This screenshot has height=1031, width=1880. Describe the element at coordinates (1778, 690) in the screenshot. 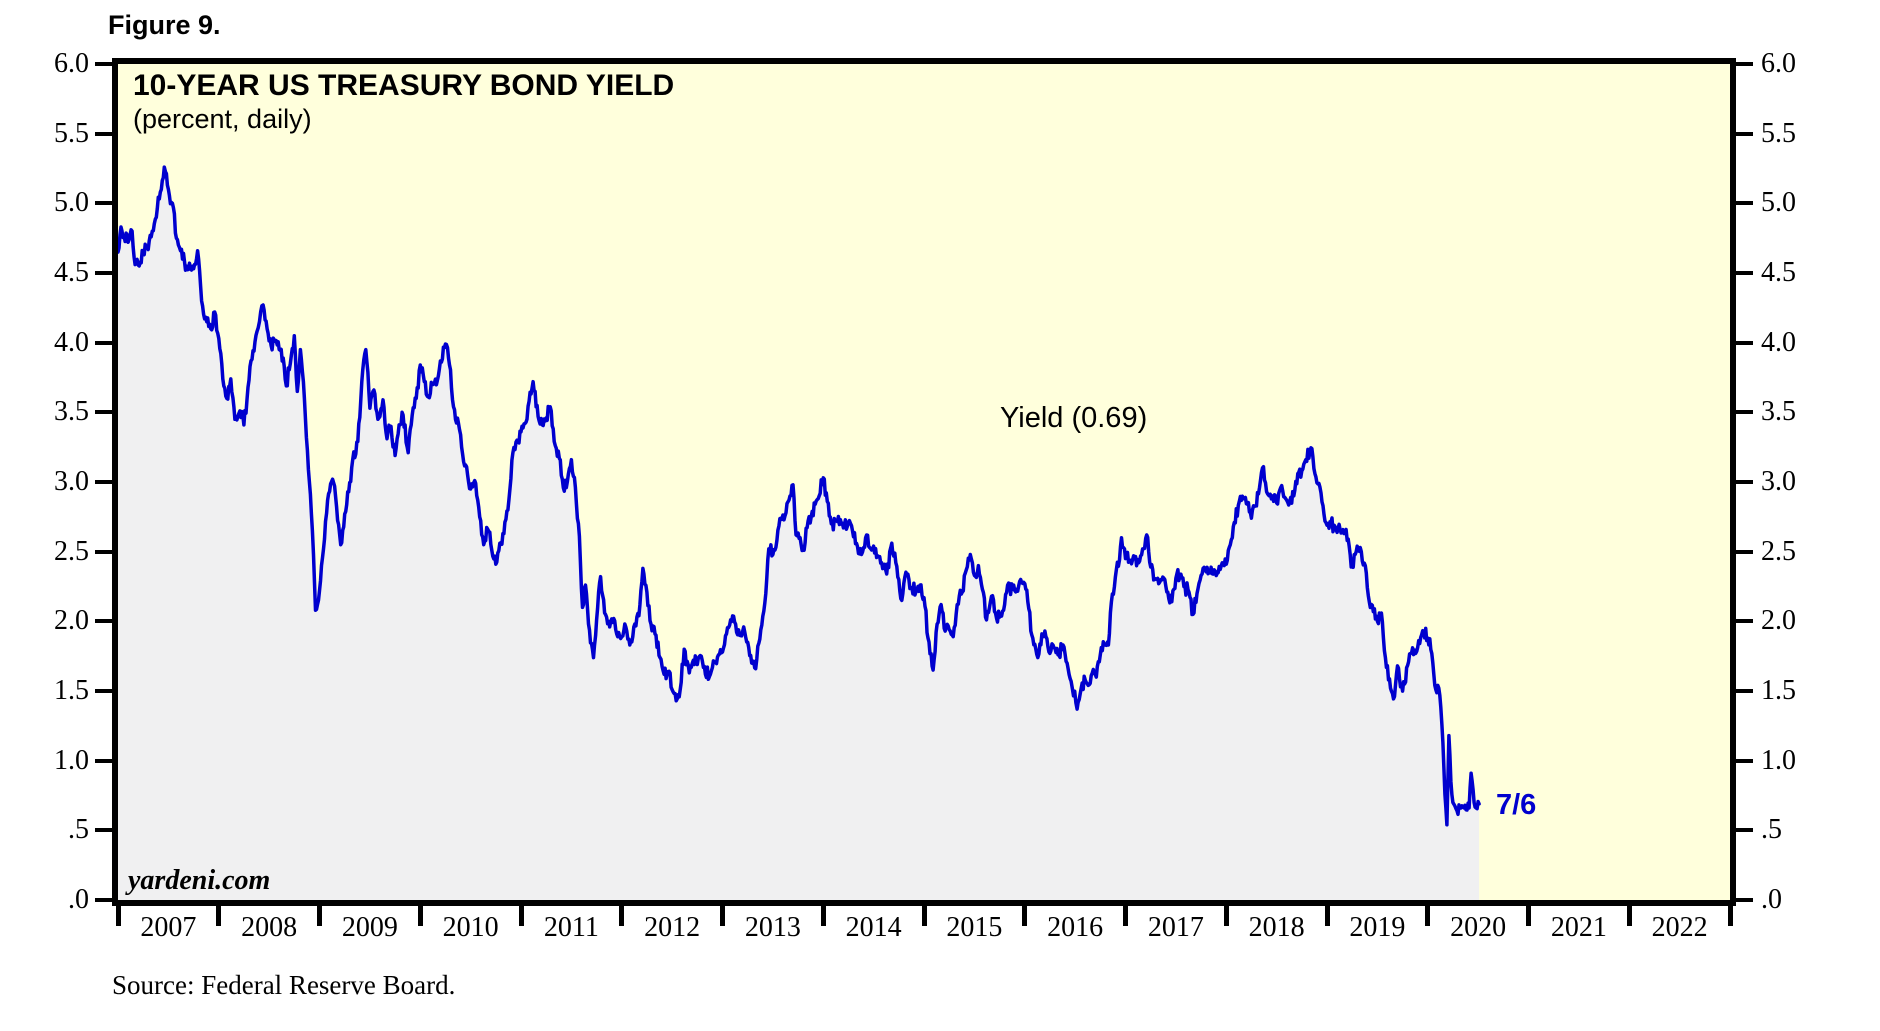

I see `y-axis-label-right: 1.5` at that location.